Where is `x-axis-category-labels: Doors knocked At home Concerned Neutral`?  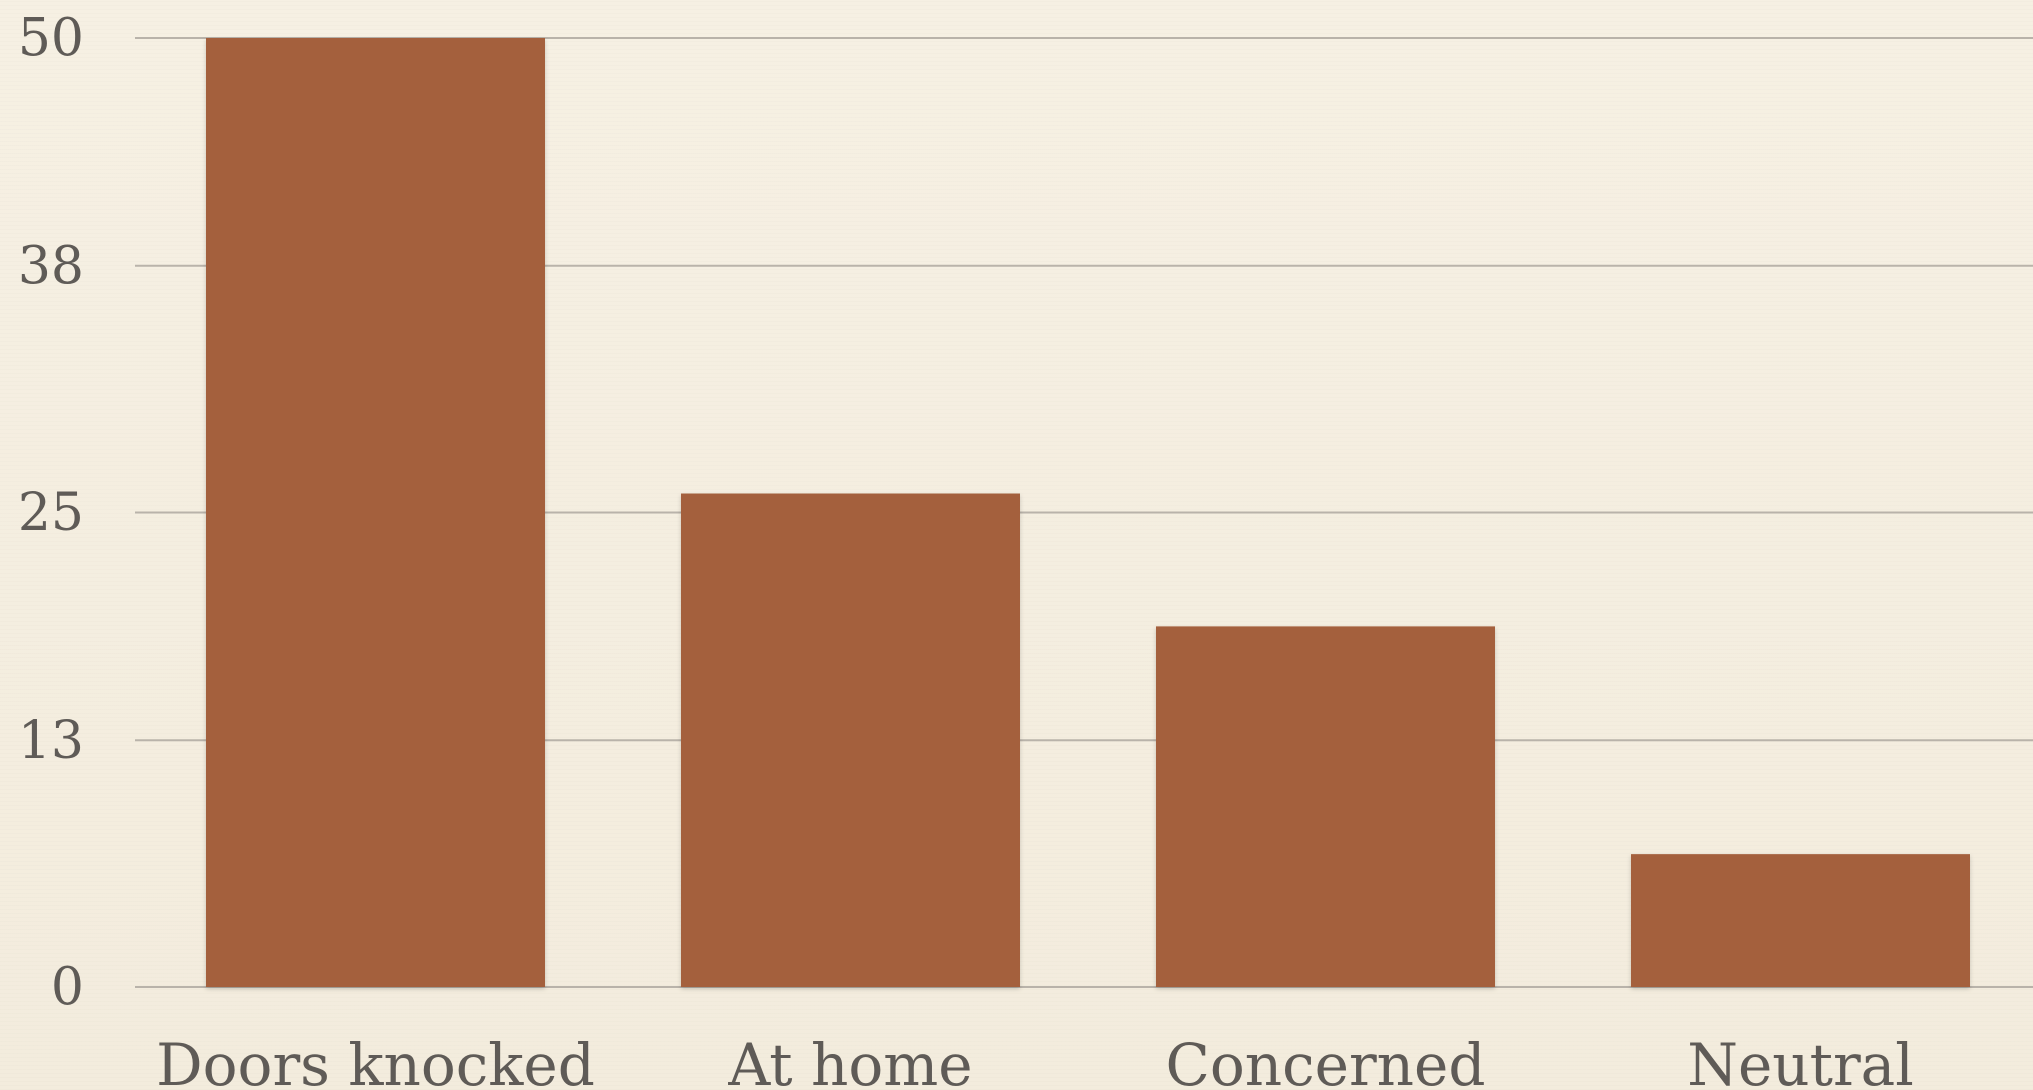
x-axis-category-labels: Doors knocked At home Concerned Neutral is located at coordinates (1035, 1060).